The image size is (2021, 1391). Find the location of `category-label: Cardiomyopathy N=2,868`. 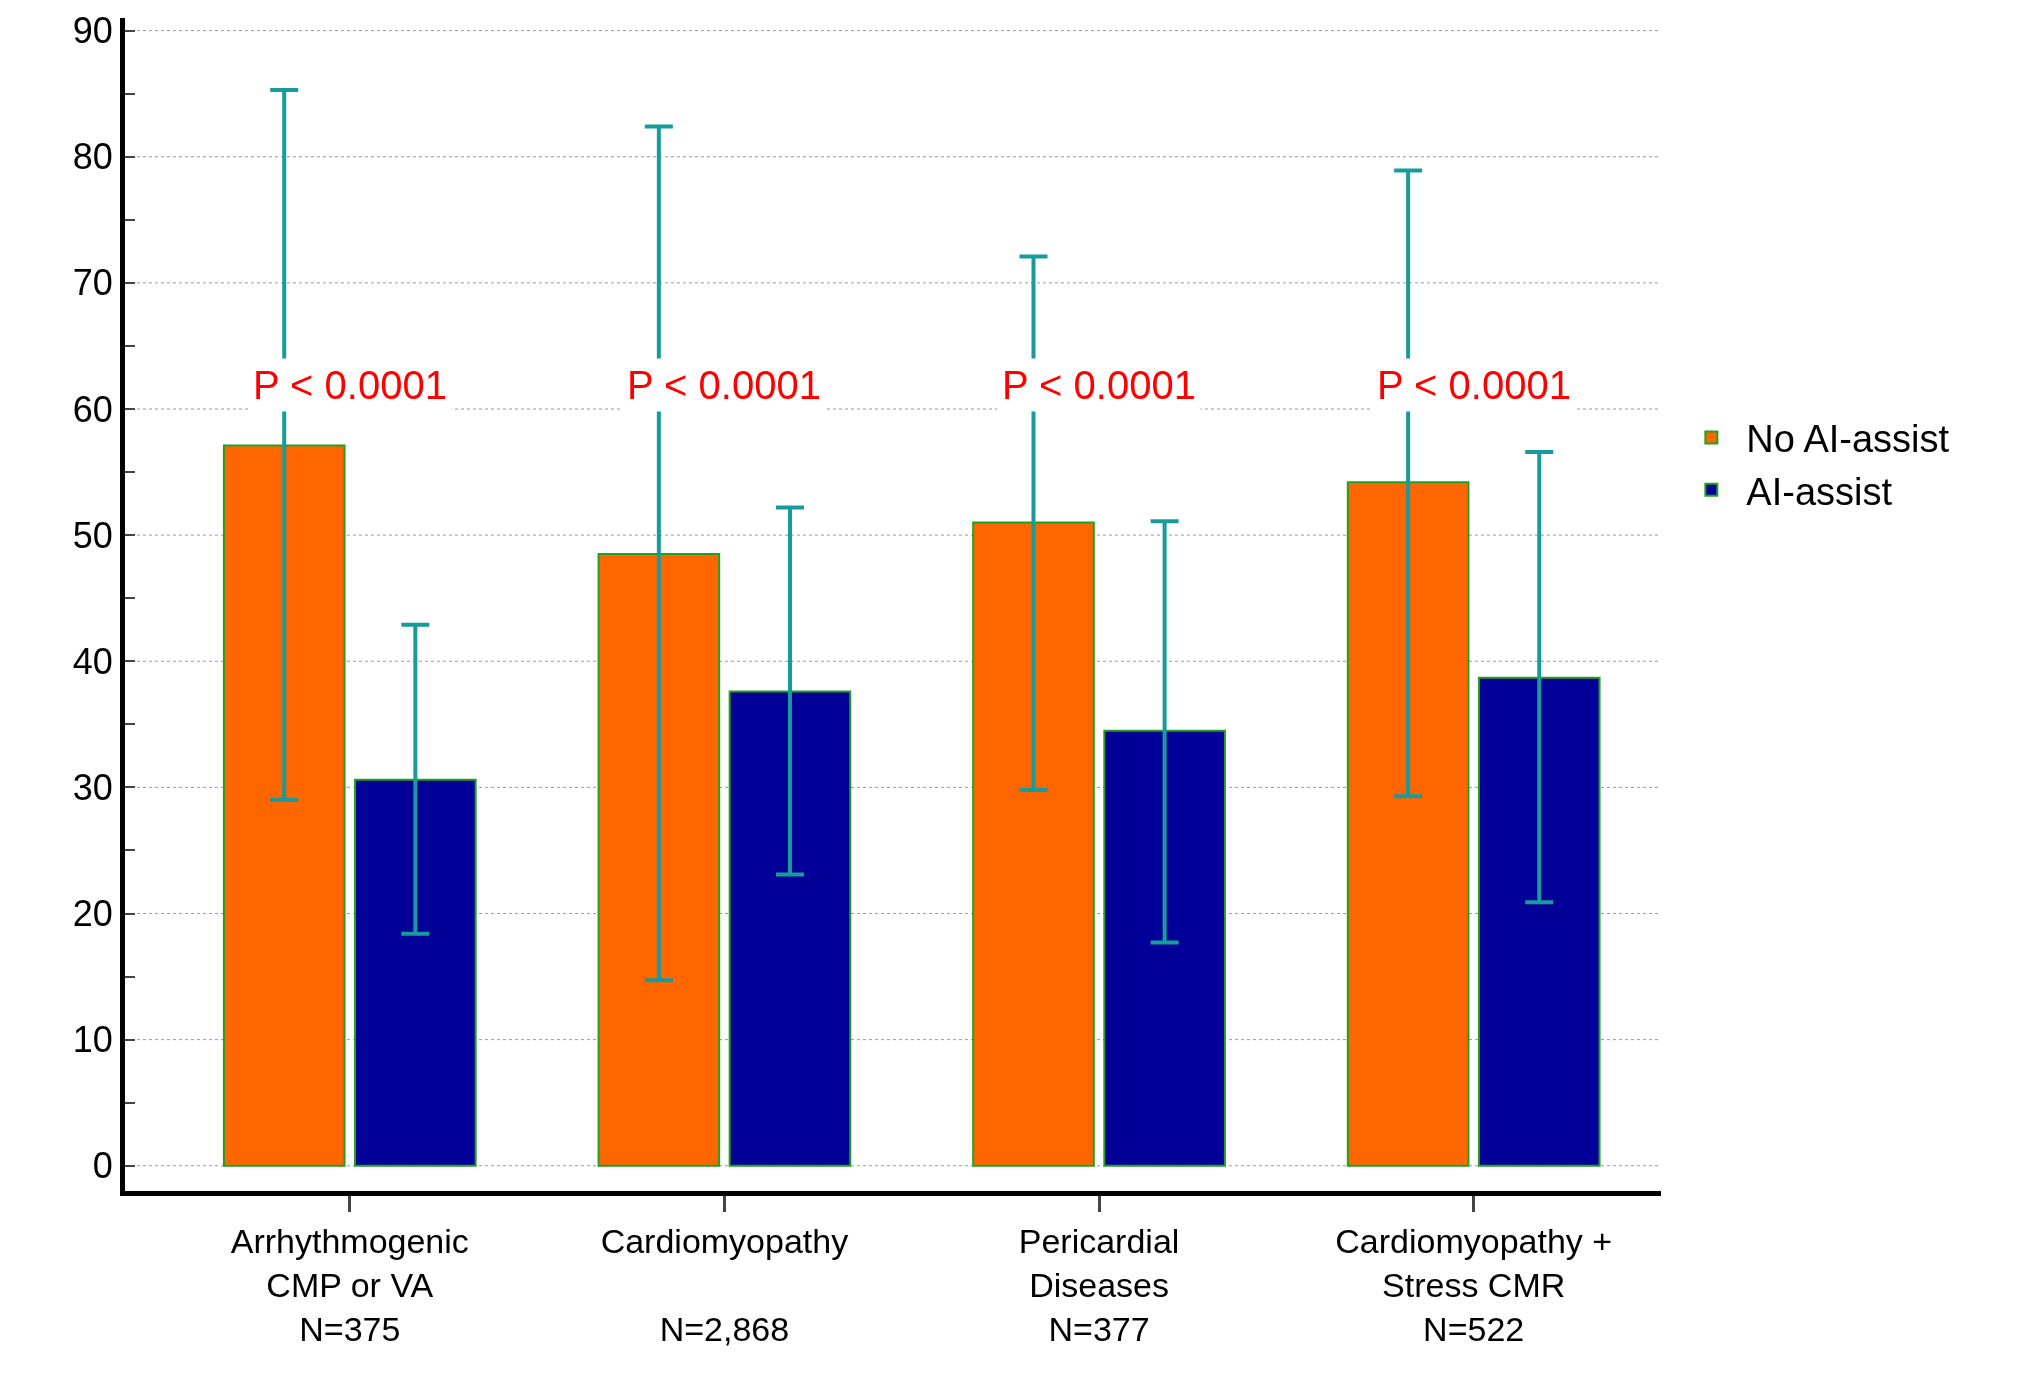

category-label: Cardiomyopathy N=2,868 is located at coordinates (724, 1285).